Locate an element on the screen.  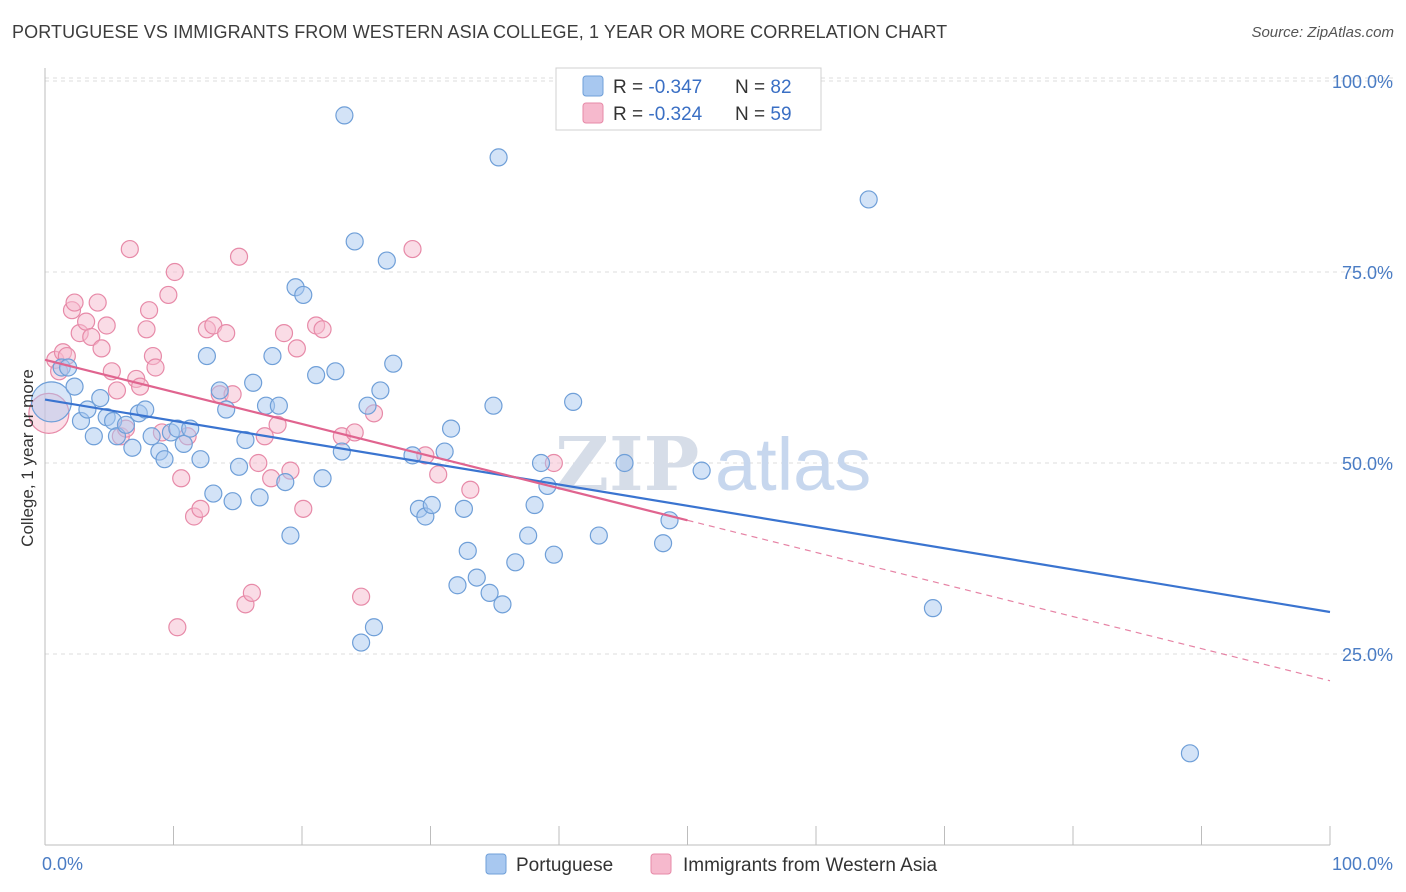
bottom-legend-label-western-asia: Immigrants from Western Asia is located at coordinates (810, 865).